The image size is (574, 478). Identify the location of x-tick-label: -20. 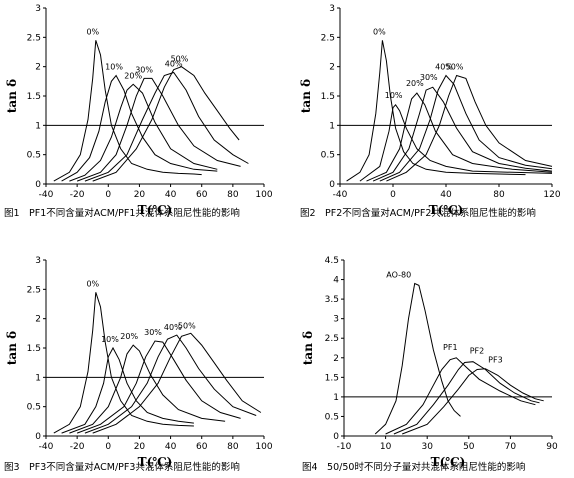
(77, 195).